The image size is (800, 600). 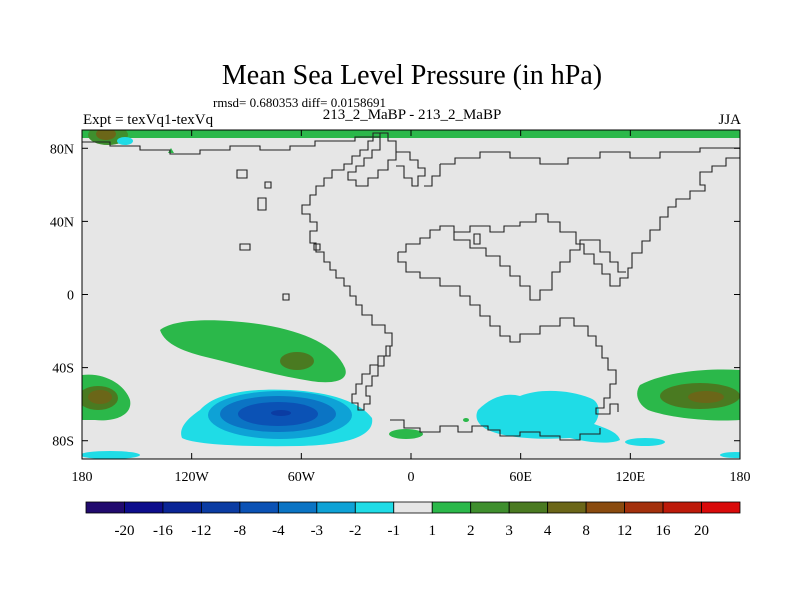 What do you see at coordinates (508, 333) in the screenshot?
I see `coastline-africa` at bounding box center [508, 333].